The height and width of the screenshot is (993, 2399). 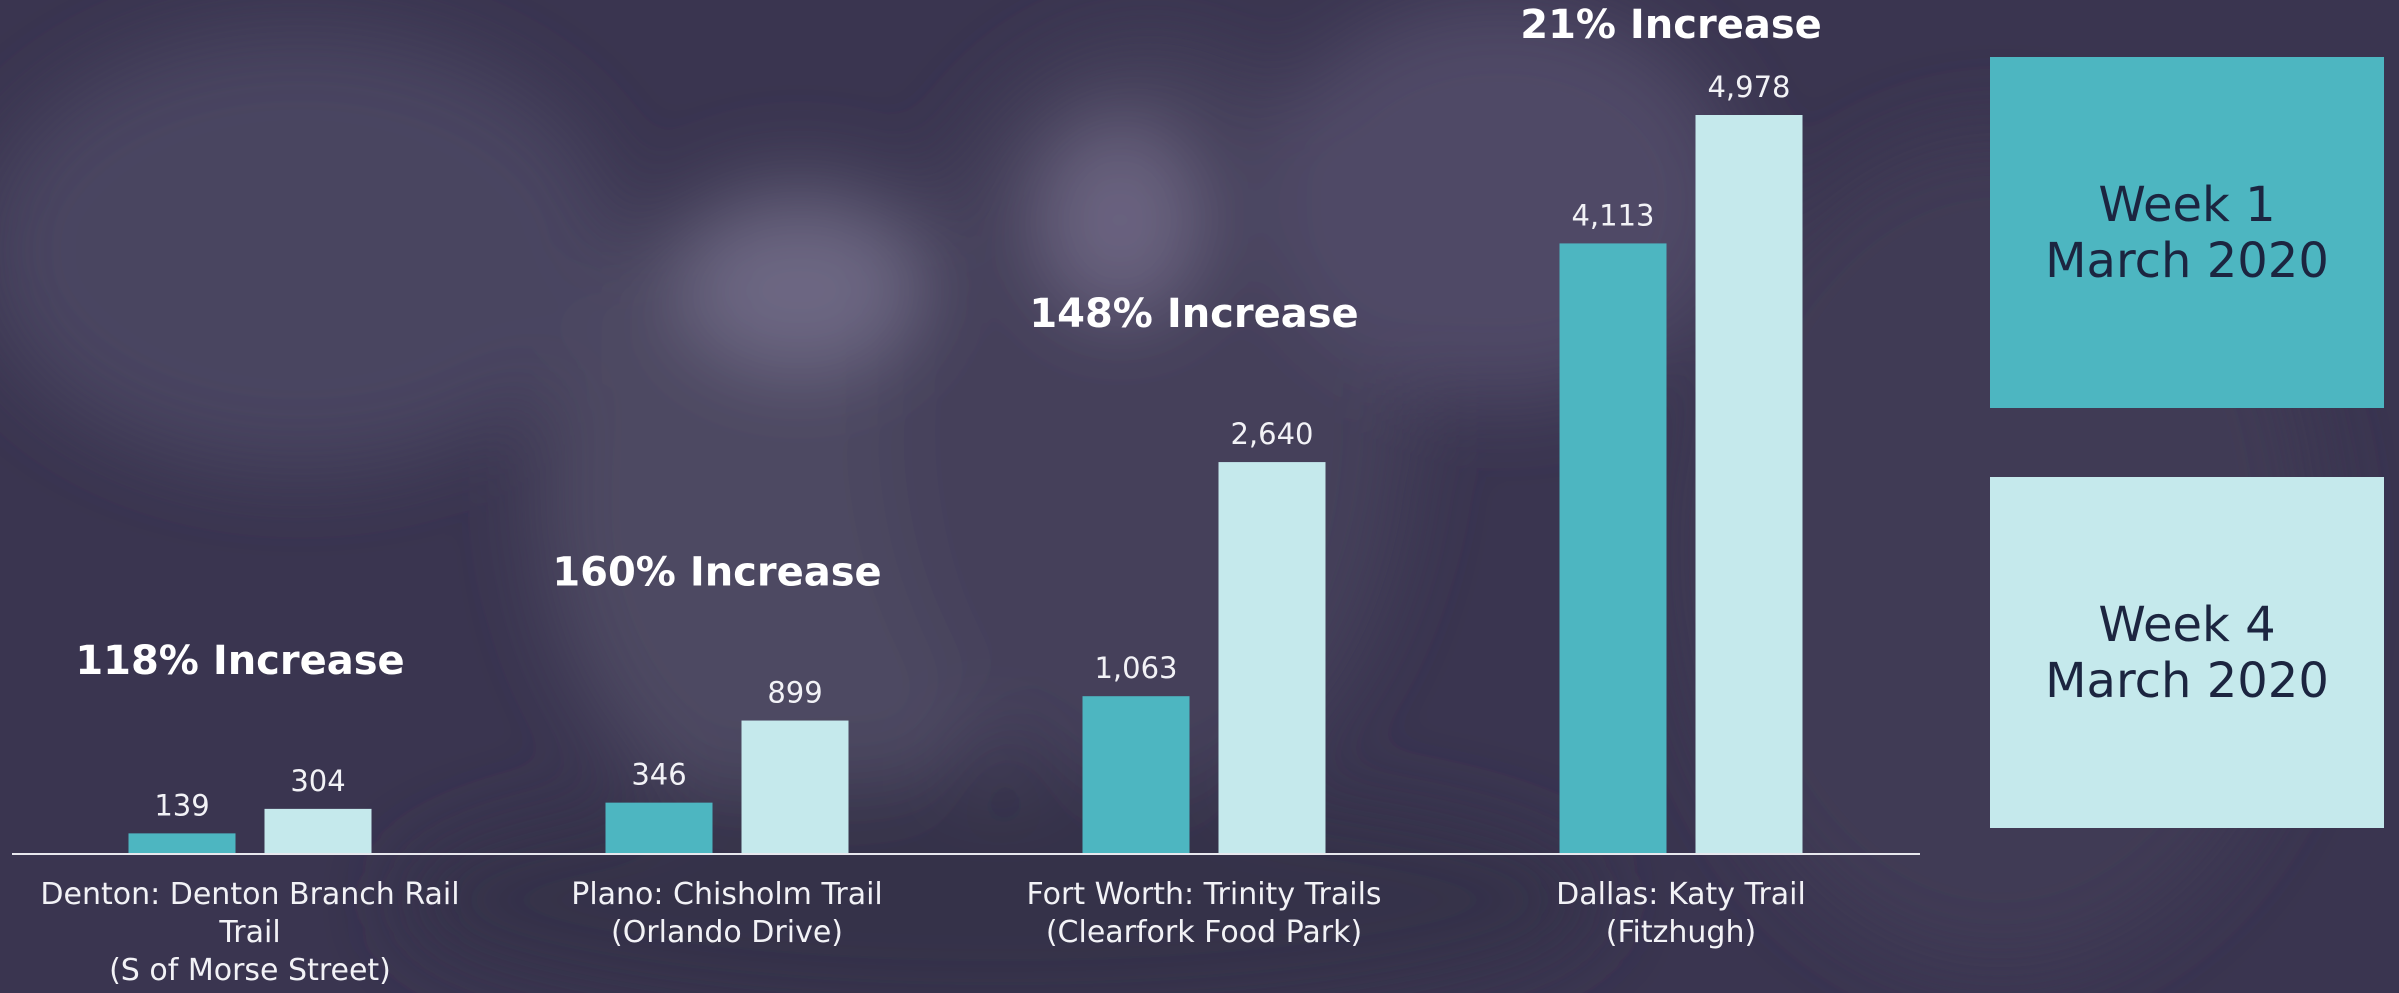 I want to click on value-label: 4,978, so click(x=1748, y=87).